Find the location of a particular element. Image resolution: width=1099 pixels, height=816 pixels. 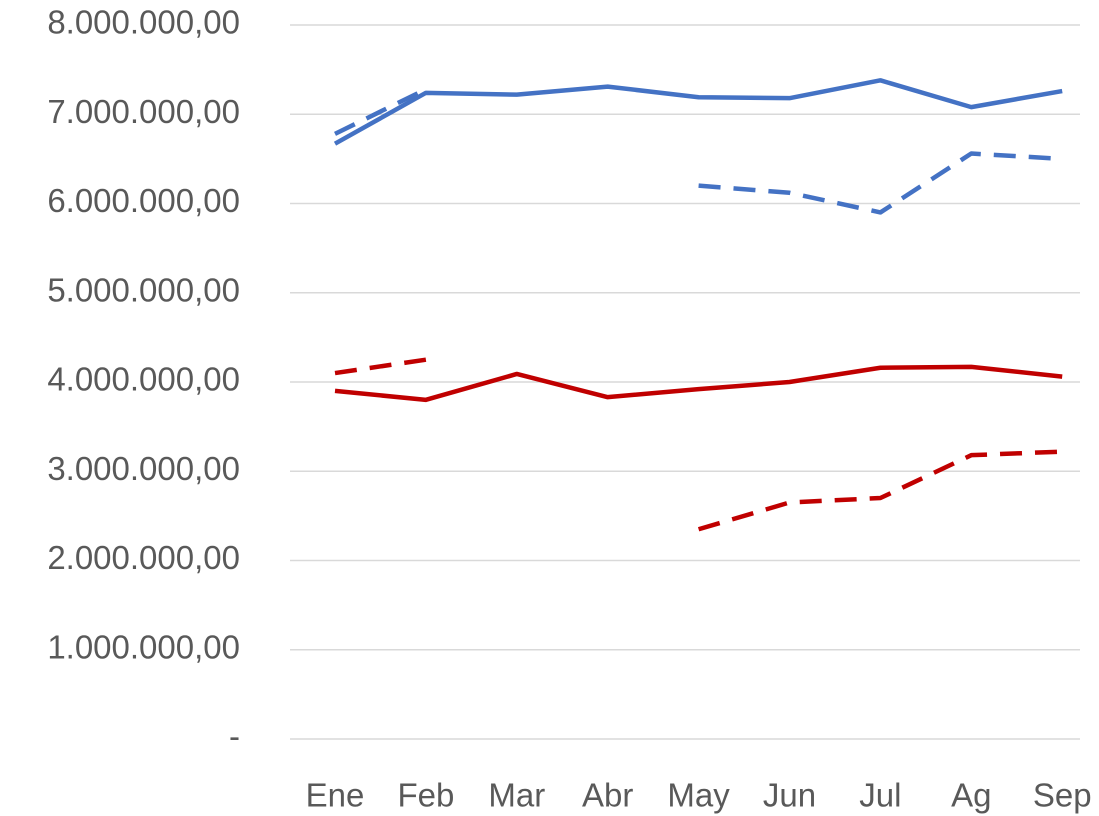

x-tick-label: Feb is located at coordinates (425, 795).